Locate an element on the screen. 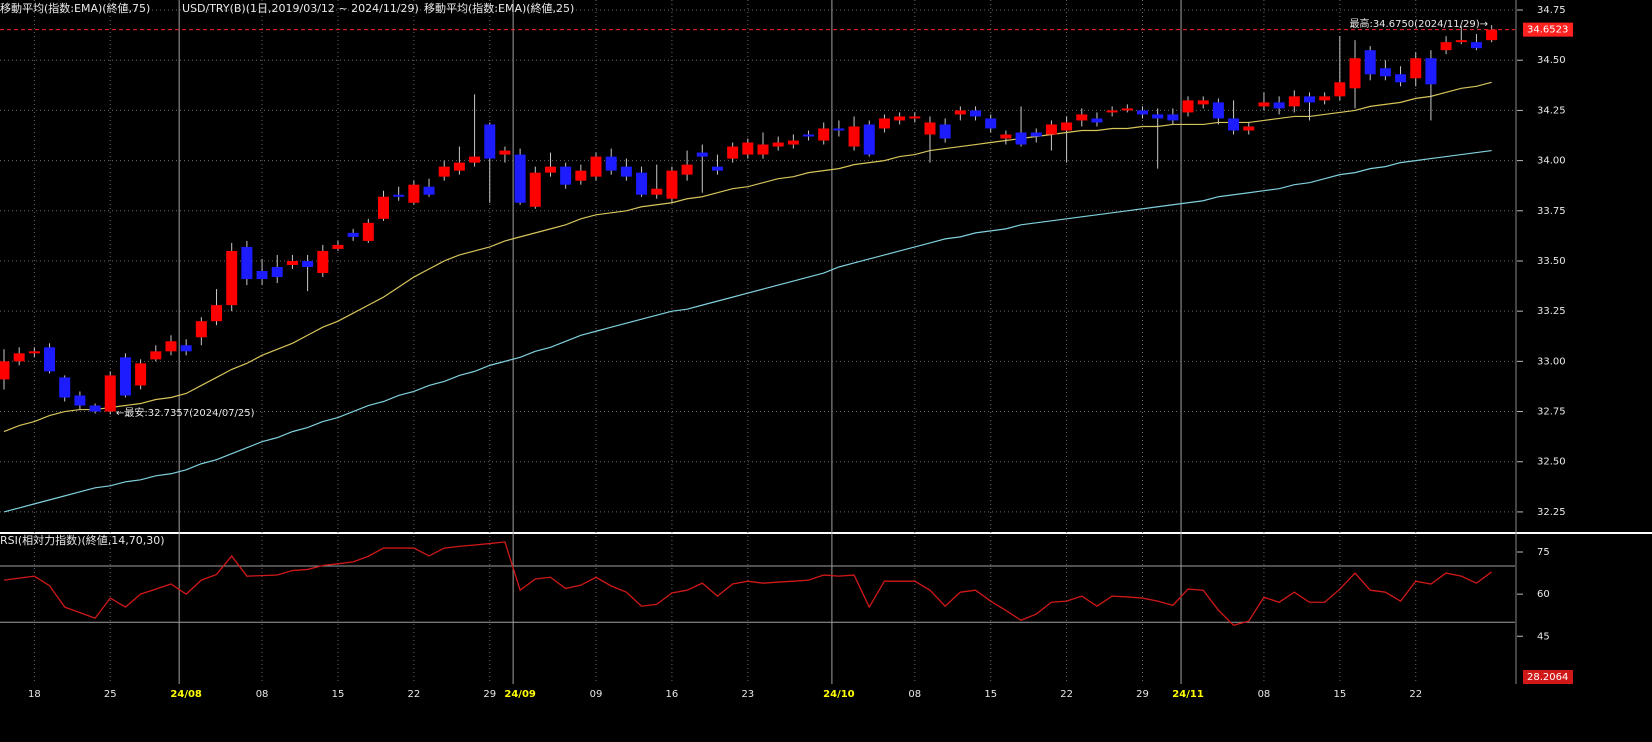 The width and height of the screenshot is (1652, 742). y-tick-label: 33.75 is located at coordinates (1551, 211).